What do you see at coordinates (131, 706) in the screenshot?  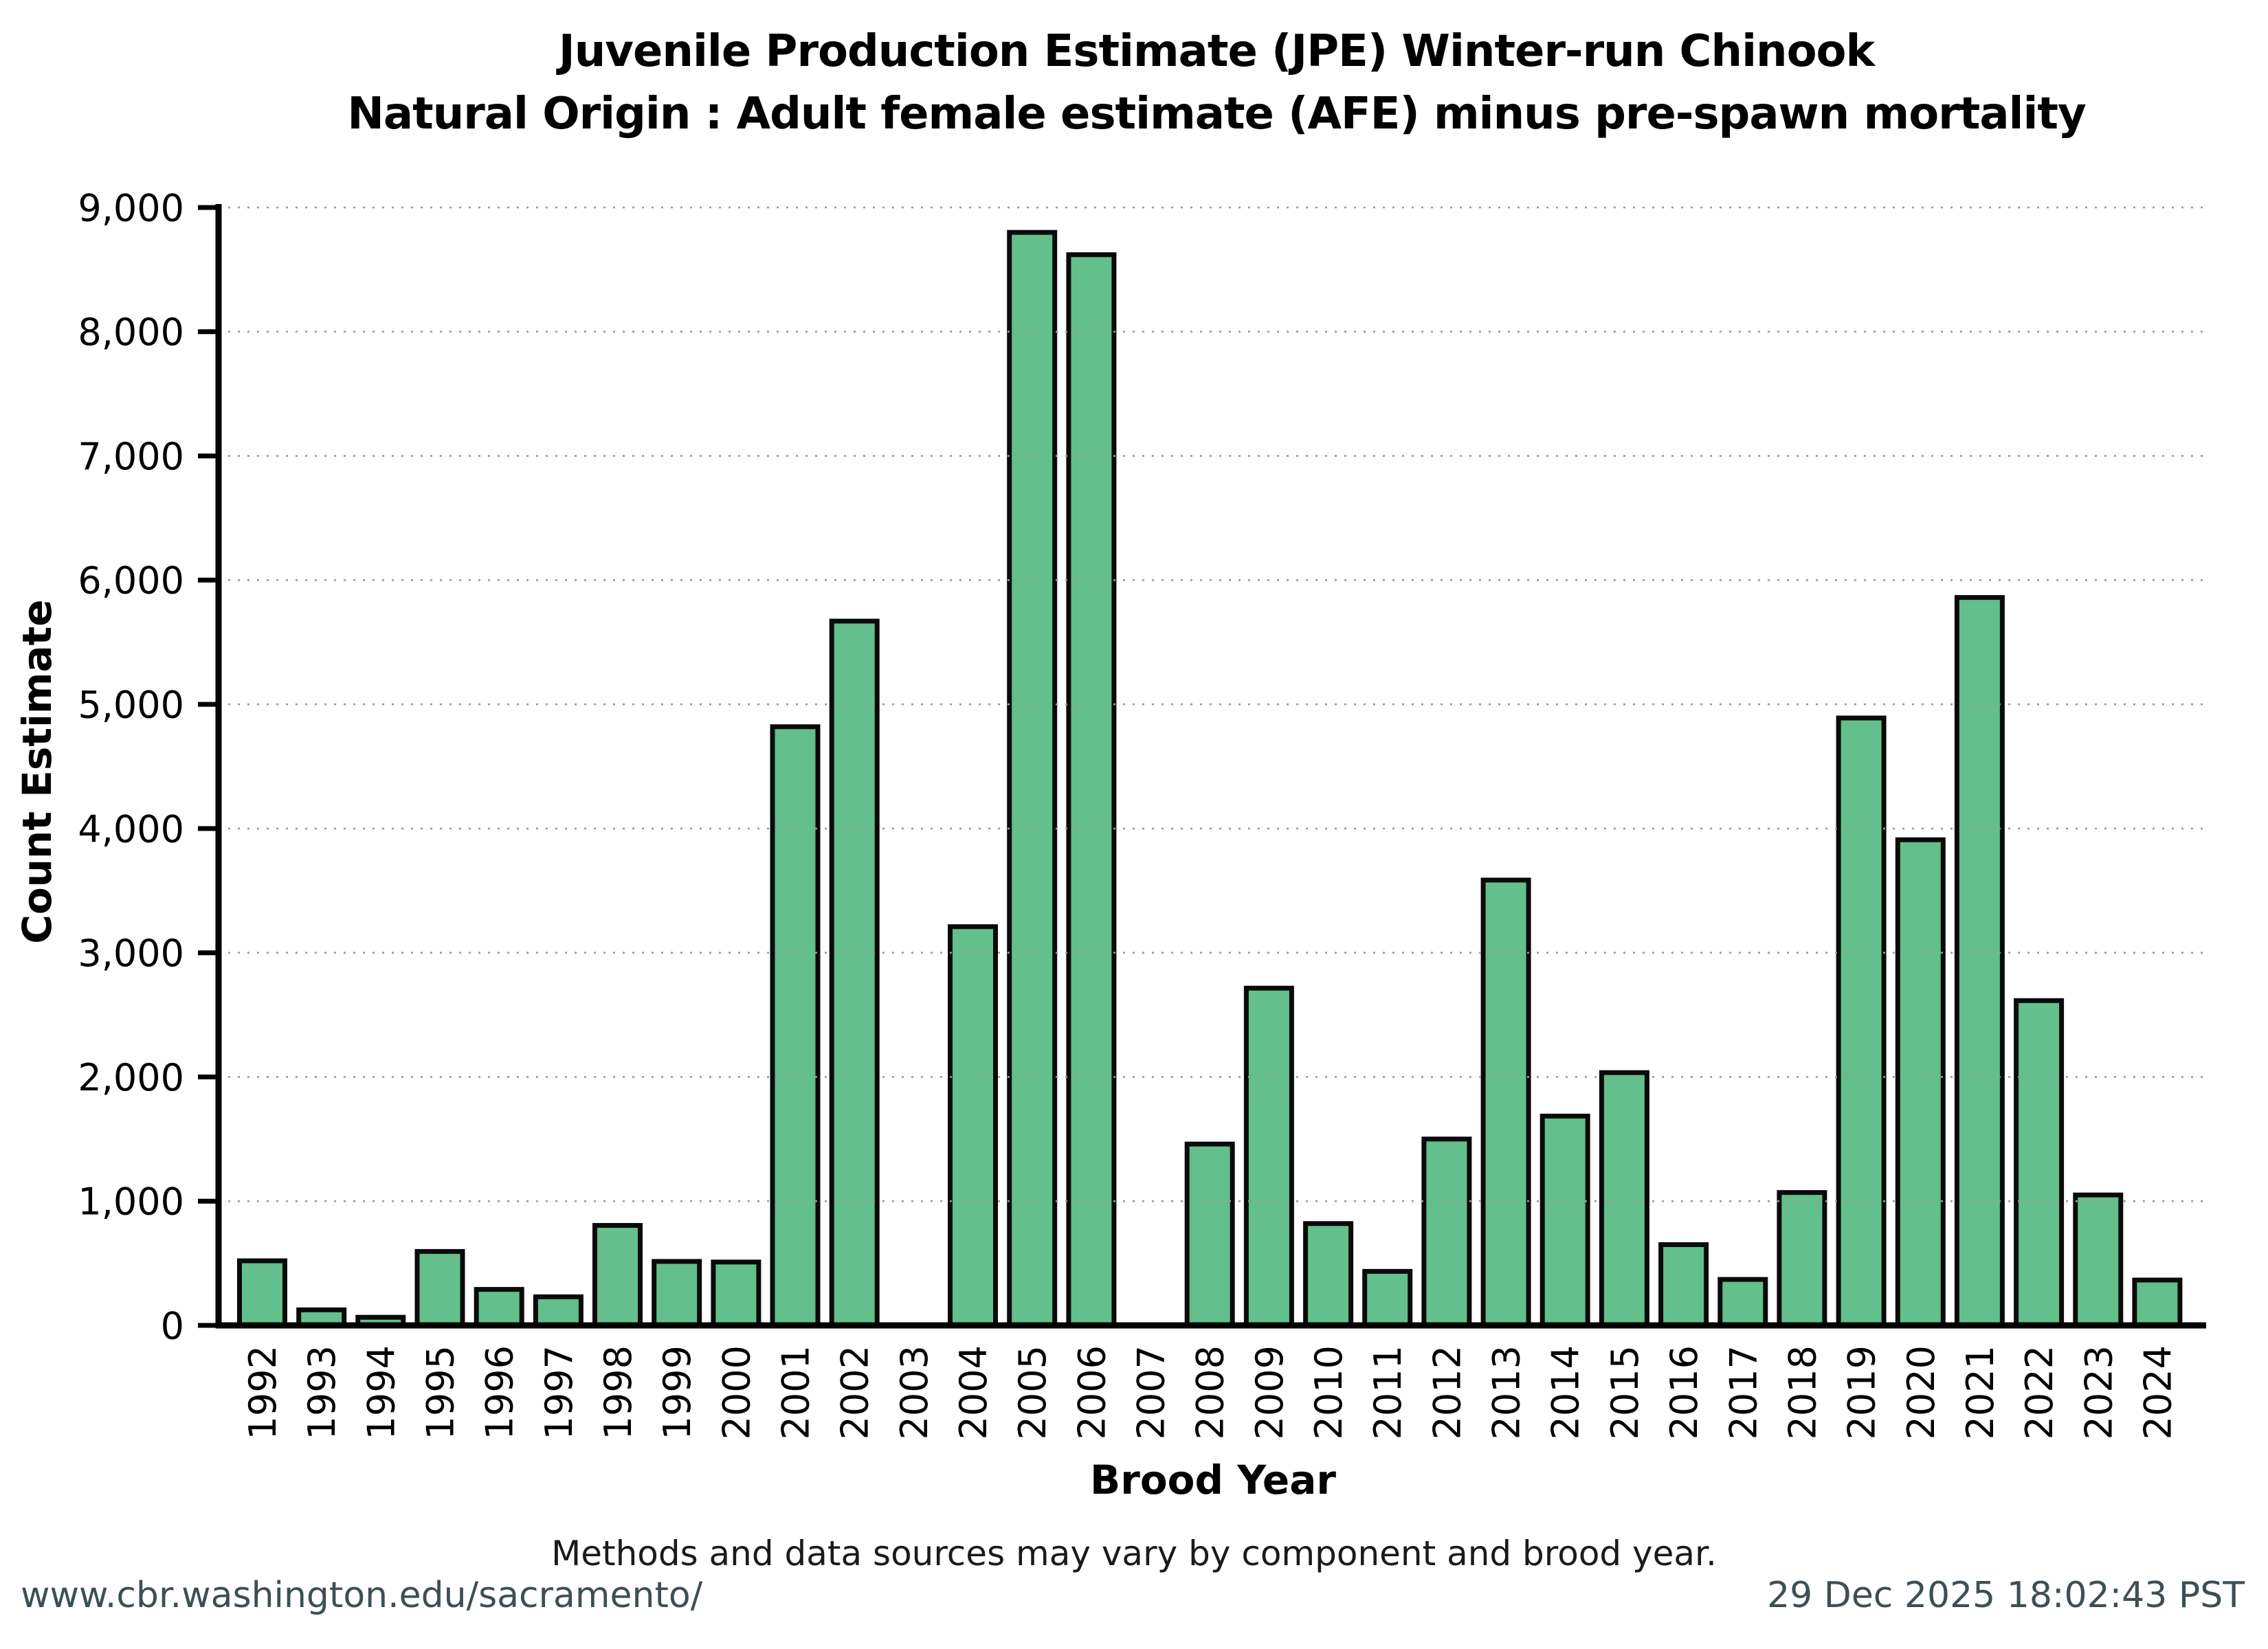 I see `y-tick-label-5000: 5,000` at bounding box center [131, 706].